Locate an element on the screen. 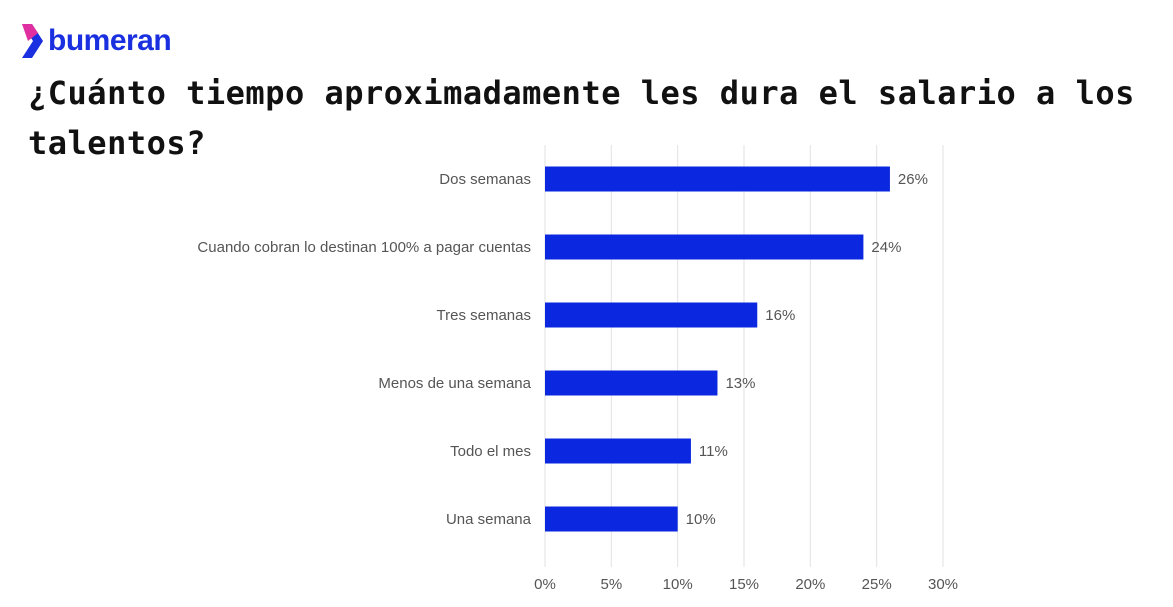 The height and width of the screenshot is (607, 1173). x-tick-label: 10% is located at coordinates (678, 584).